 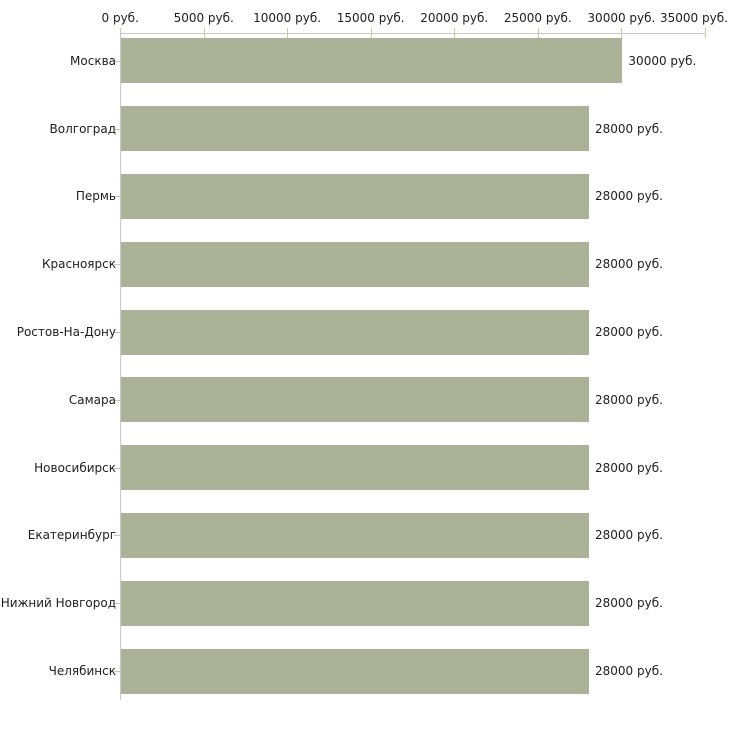 What do you see at coordinates (95, 196) in the screenshot?
I see `category-label: Пермь` at bounding box center [95, 196].